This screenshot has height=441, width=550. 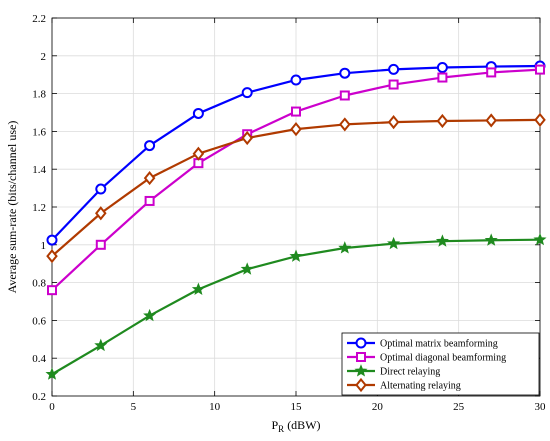 I want to click on legend-item: Optimal diagonal beamforming, so click(x=426, y=358).